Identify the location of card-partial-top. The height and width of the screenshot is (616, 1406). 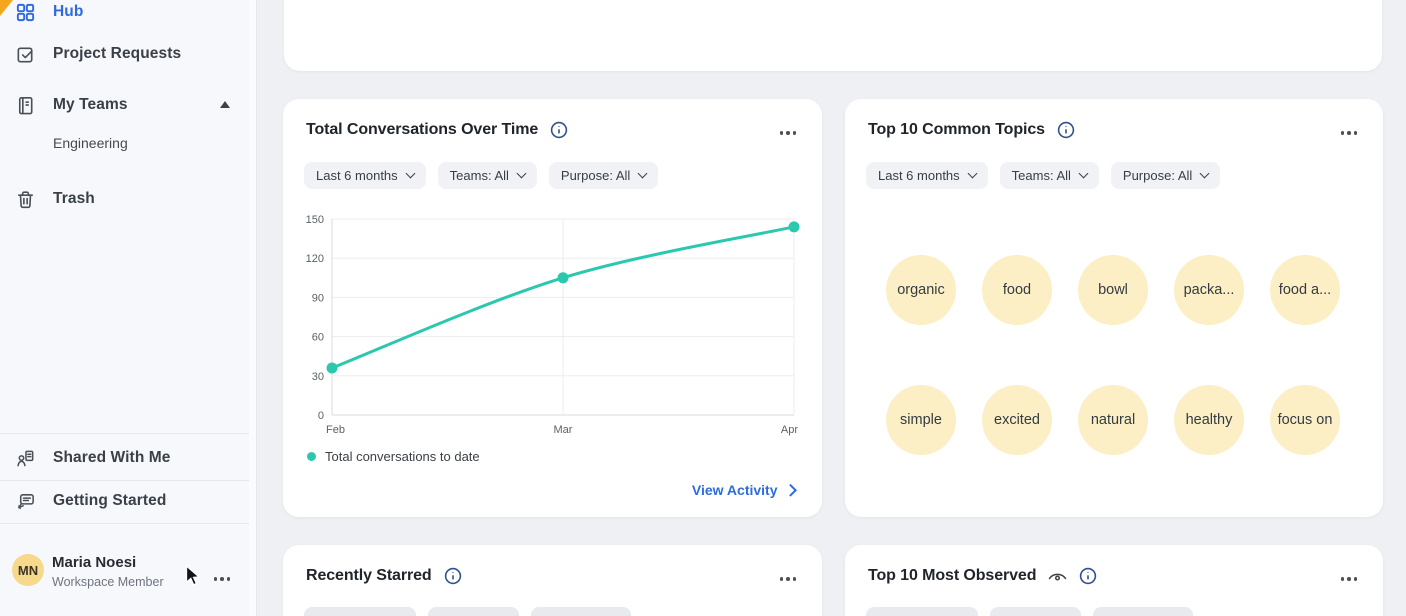
(833, 35).